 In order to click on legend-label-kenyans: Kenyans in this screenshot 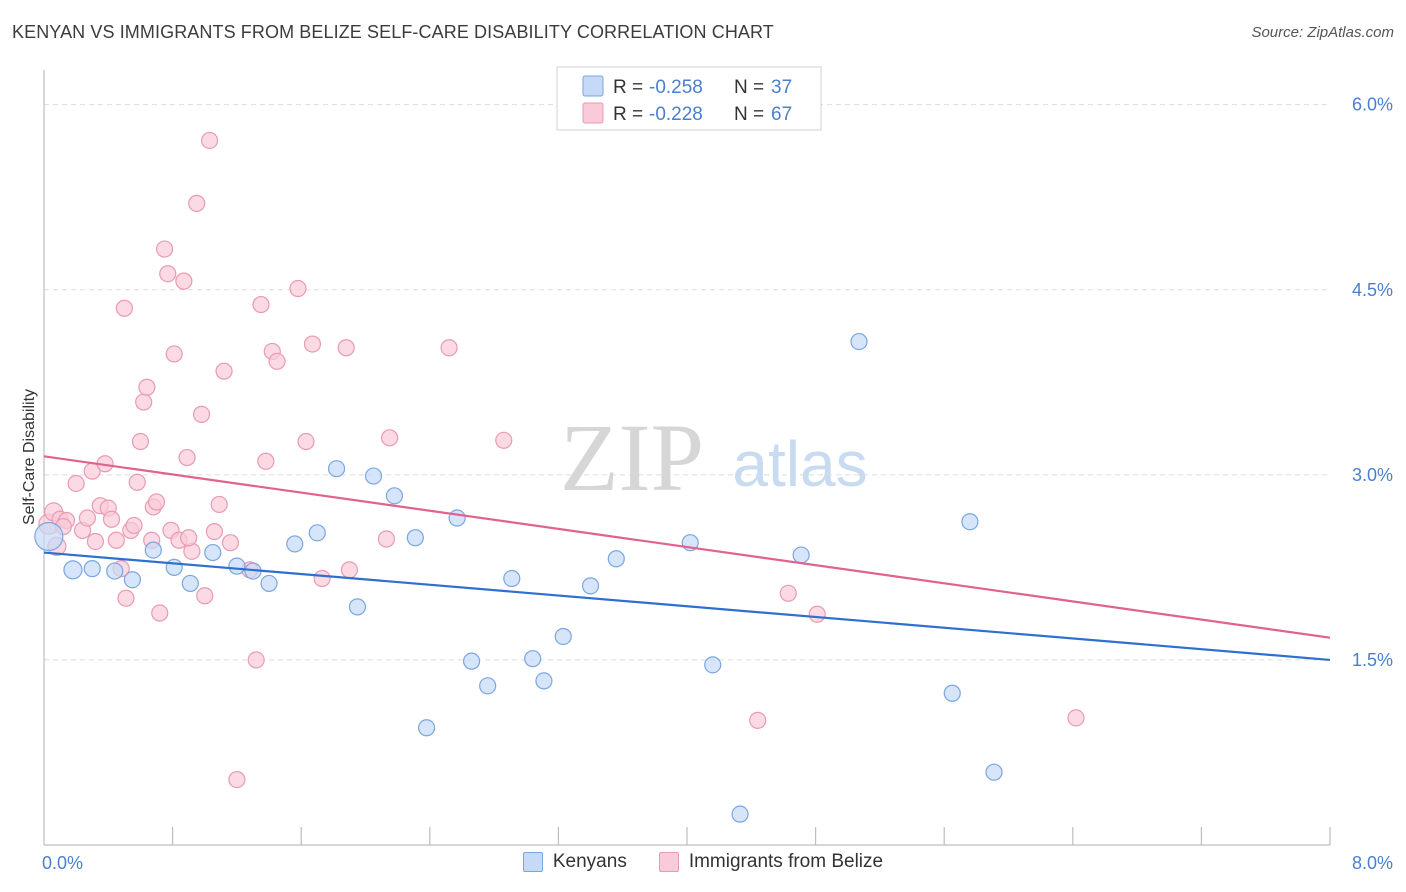, I will do `click(589, 861)`.